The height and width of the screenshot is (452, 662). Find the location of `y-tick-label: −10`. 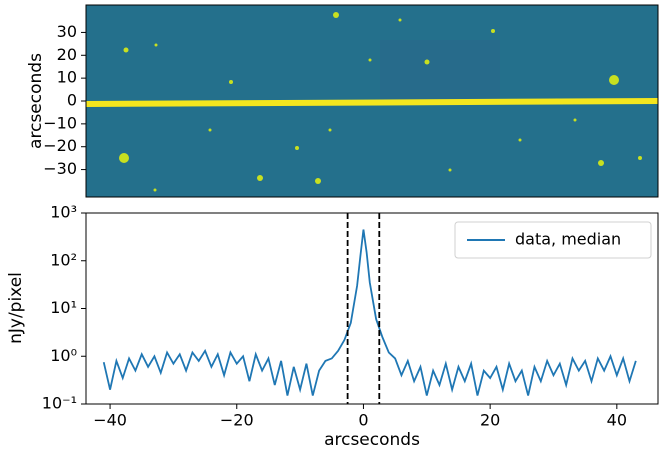

y-tick-label: −10 is located at coordinates (60, 122).